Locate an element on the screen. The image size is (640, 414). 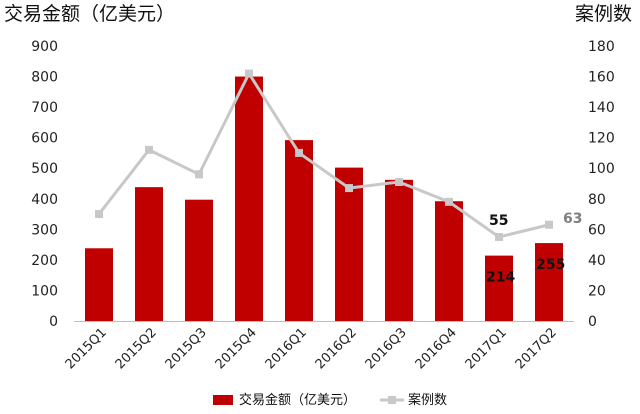
x-tick-label: 2016Q4 is located at coordinates (436, 348).